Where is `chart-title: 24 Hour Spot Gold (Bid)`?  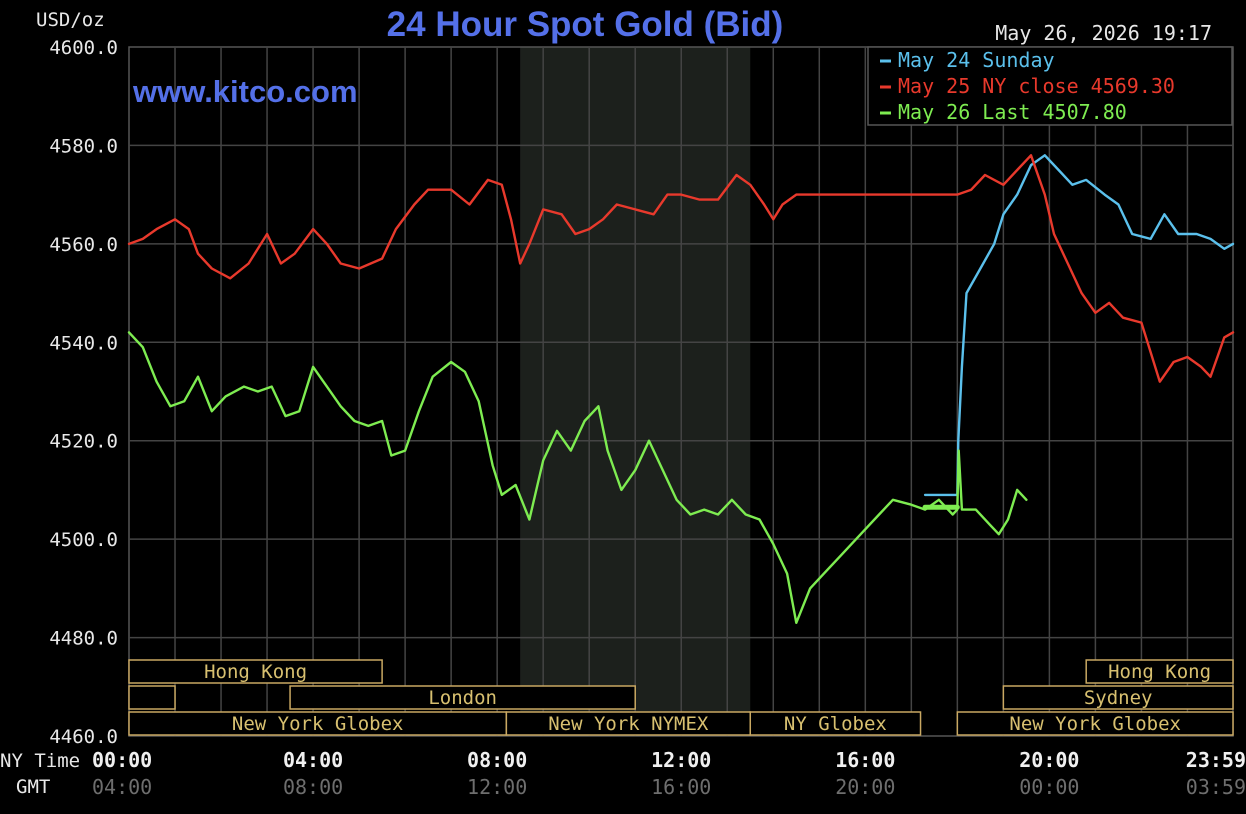 chart-title: 24 Hour Spot Gold (Bid) is located at coordinates (585, 24).